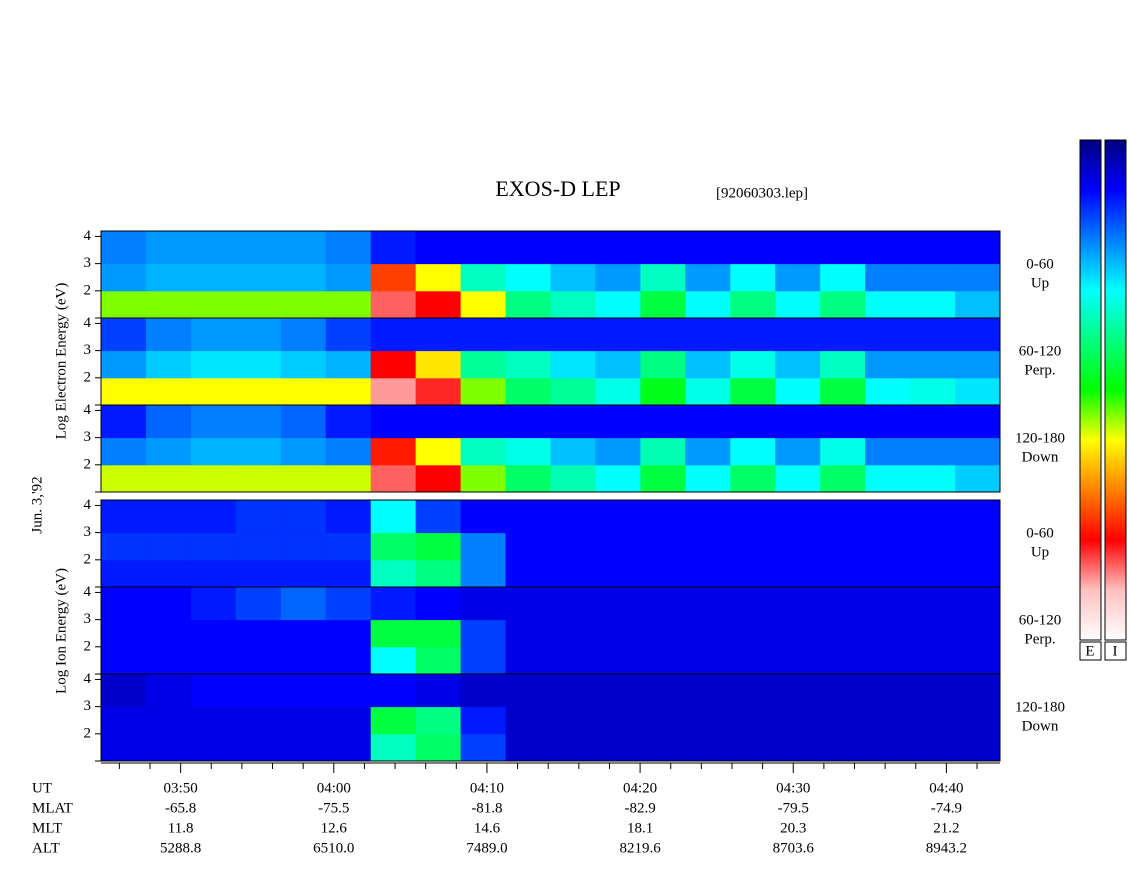 Image resolution: width=1130 pixels, height=875 pixels. Describe the element at coordinates (1040, 264) in the screenshot. I see `panel-label: 0-60` at that location.